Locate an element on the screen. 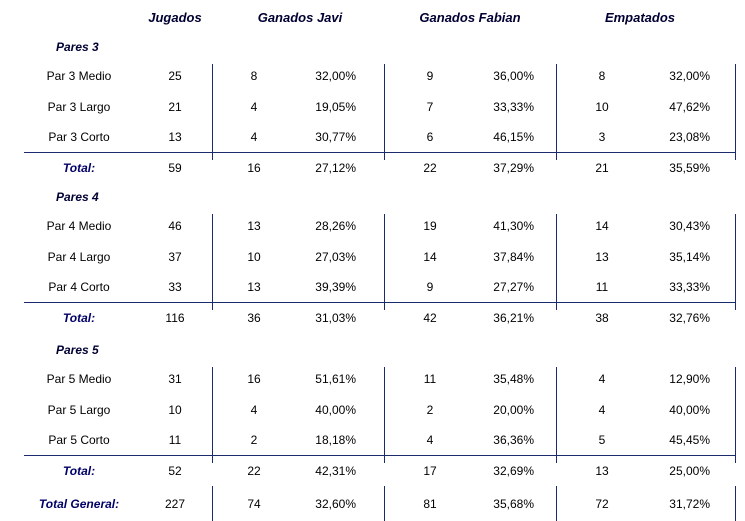 This screenshot has height=521, width=745. table-cell: 27,27% is located at coordinates (513, 287).